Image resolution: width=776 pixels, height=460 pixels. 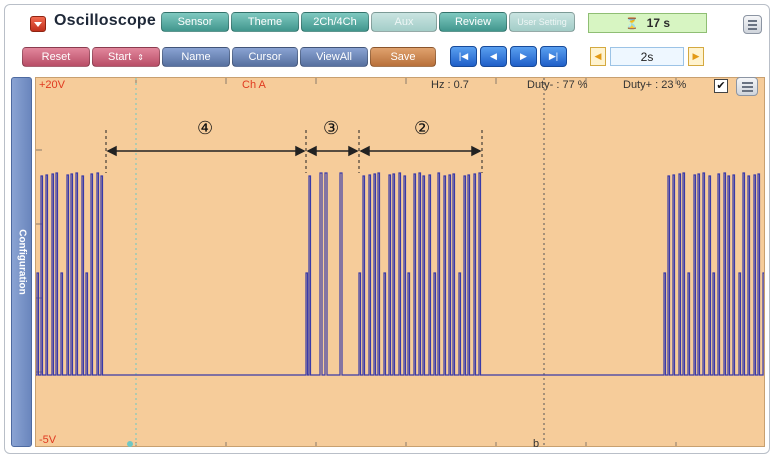 I want to click on channels-button: 2Ch/4Ch, so click(x=335, y=22).